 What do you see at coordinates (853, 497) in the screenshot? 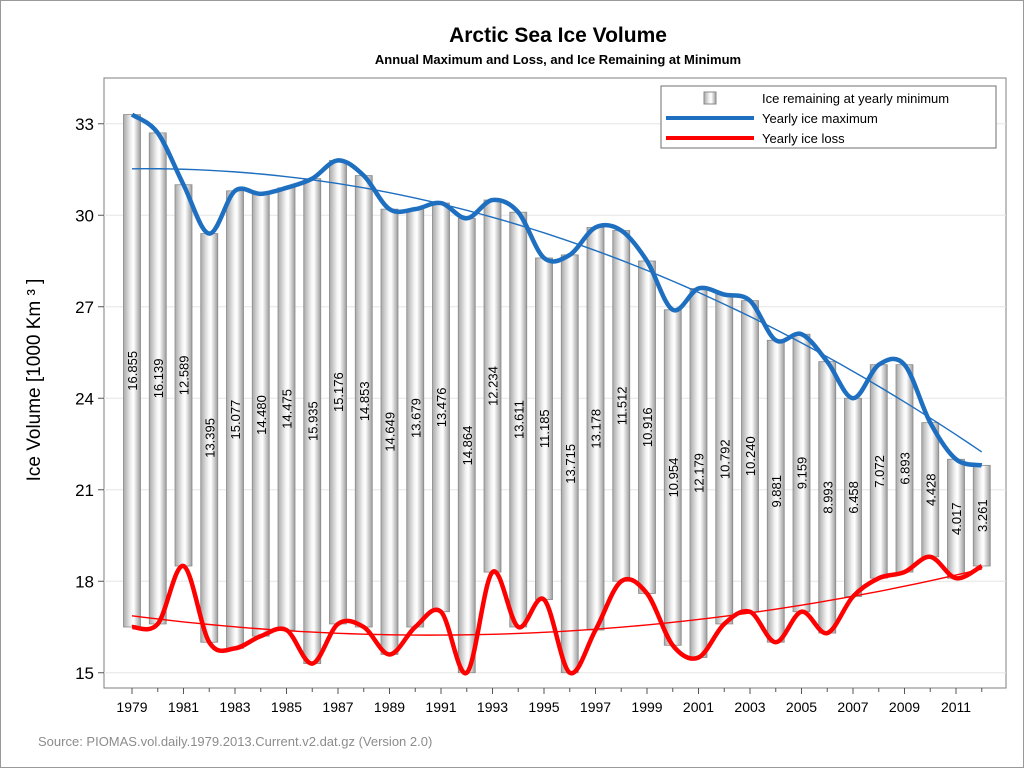
I see `bar-value-label: 6.458` at bounding box center [853, 497].